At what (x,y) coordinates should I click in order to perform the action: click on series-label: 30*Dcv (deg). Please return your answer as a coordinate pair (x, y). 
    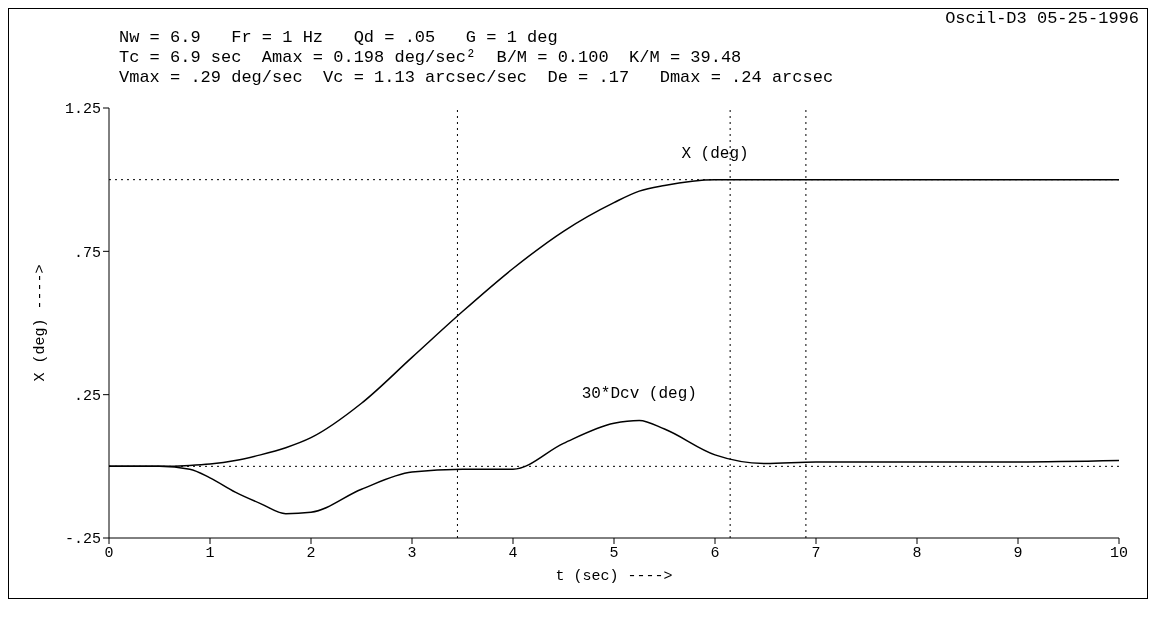
    Looking at the image, I should click on (639, 394).